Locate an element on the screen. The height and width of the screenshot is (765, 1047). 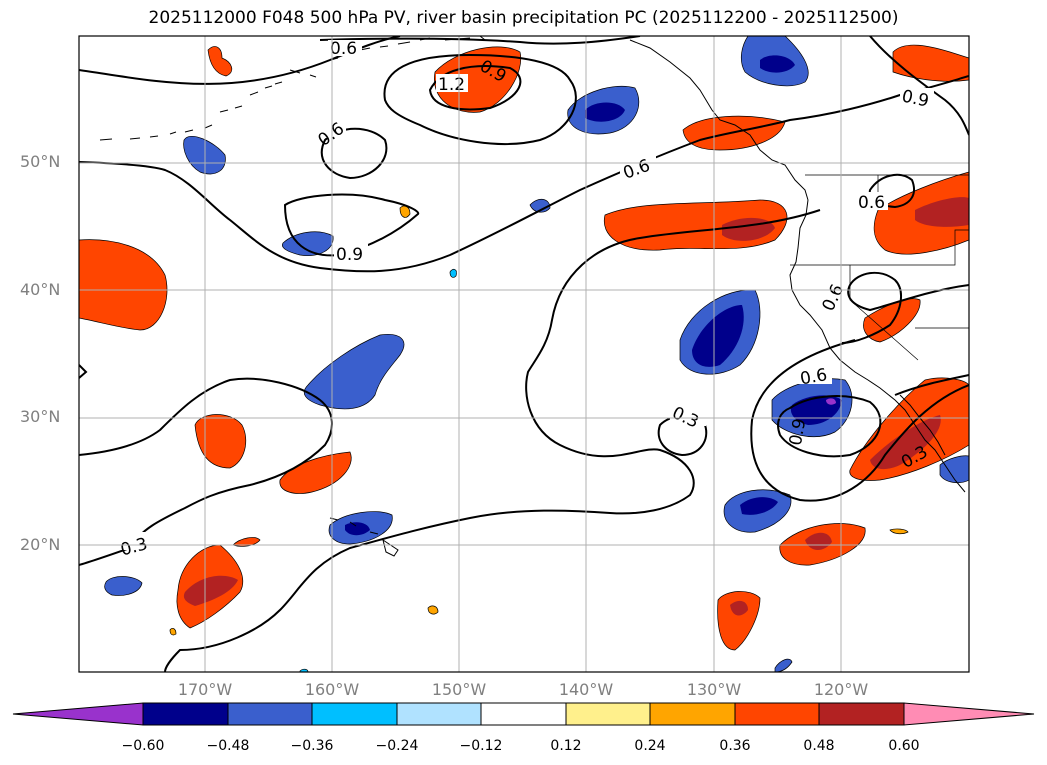
lon-label: 170°W is located at coordinates (205, 689).